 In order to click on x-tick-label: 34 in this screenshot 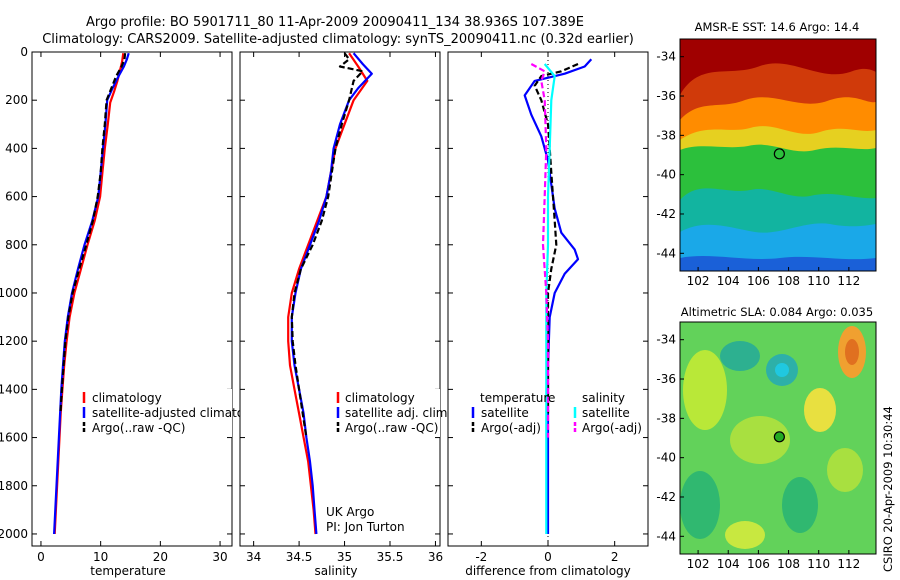, I will do `click(253, 557)`.